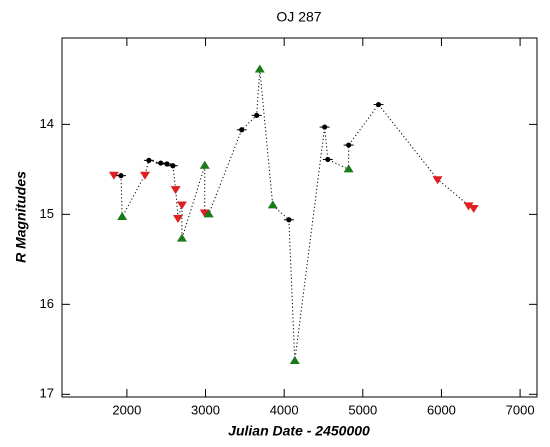  I want to click on x-tick-label: 7000, so click(520, 409).